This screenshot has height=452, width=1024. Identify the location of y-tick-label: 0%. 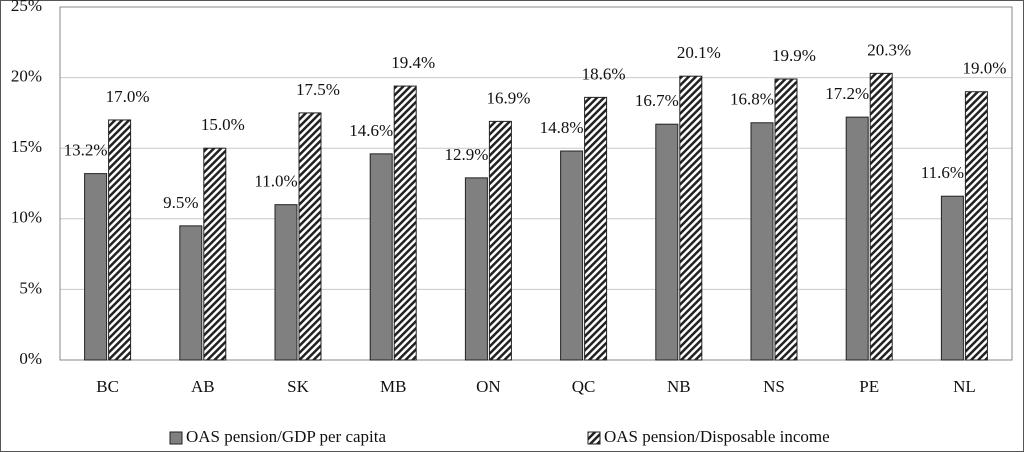
(30, 358).